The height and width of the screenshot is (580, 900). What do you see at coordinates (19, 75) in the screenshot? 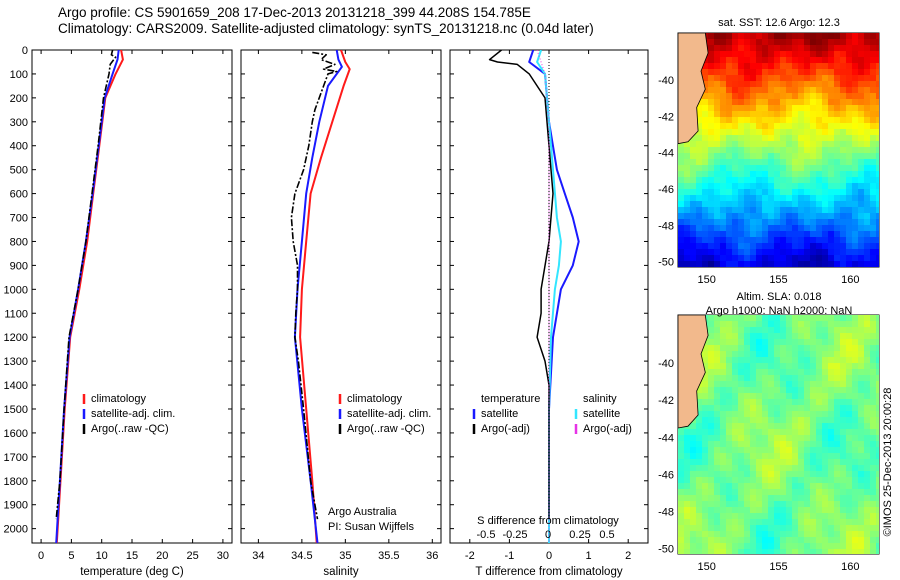
I see `depth-tick-label: 100` at bounding box center [19, 75].